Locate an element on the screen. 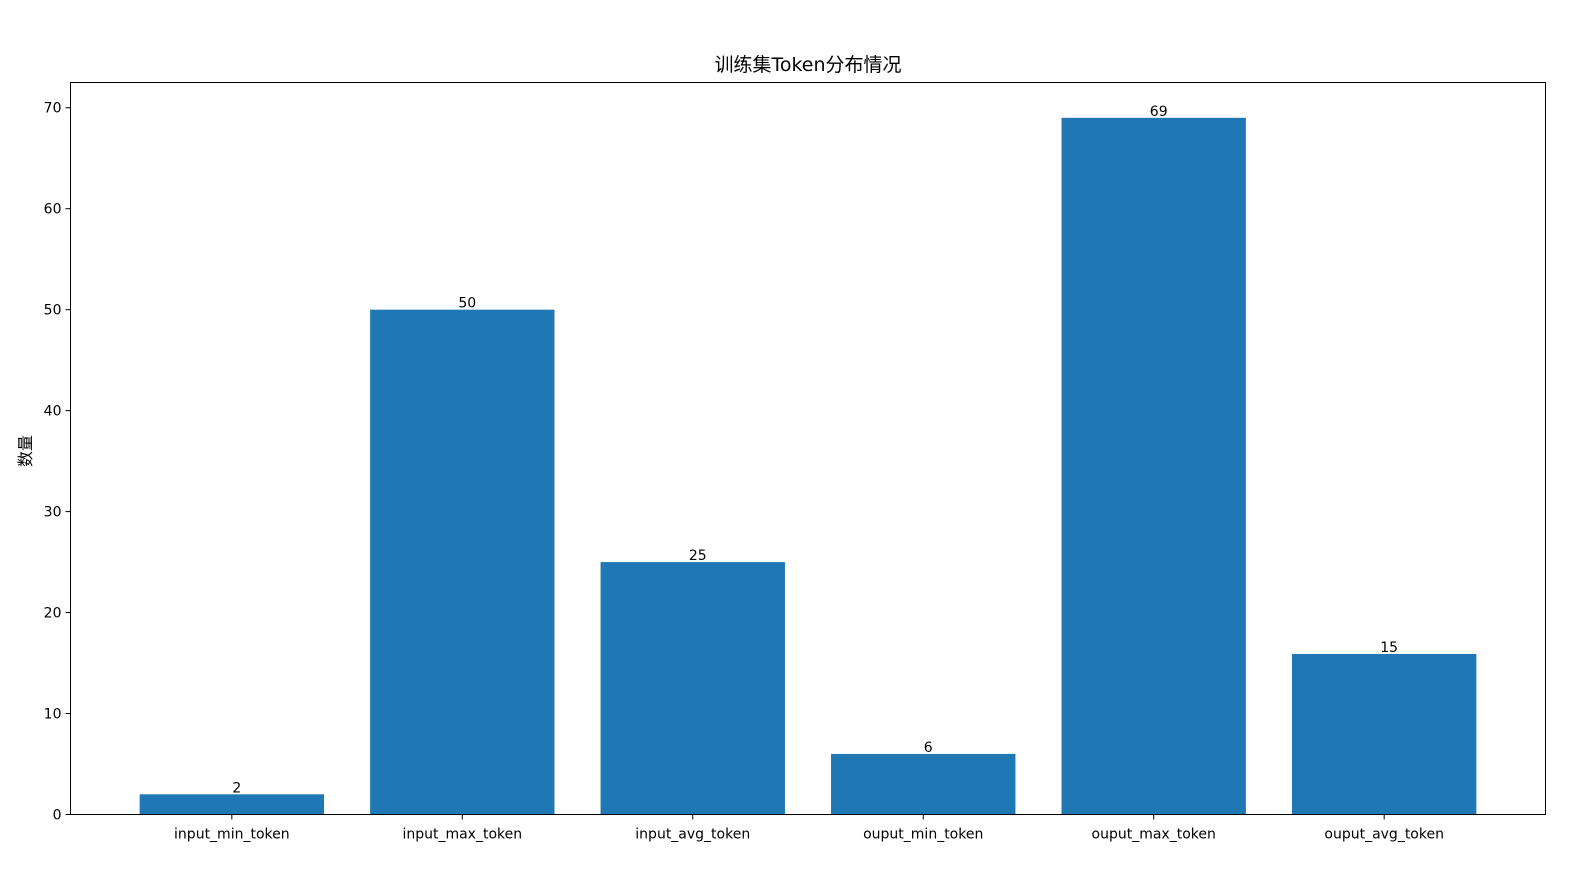 Image resolution: width=1582 pixels, height=874 pixels. y-tick-label-50: 50 is located at coordinates (53, 311).